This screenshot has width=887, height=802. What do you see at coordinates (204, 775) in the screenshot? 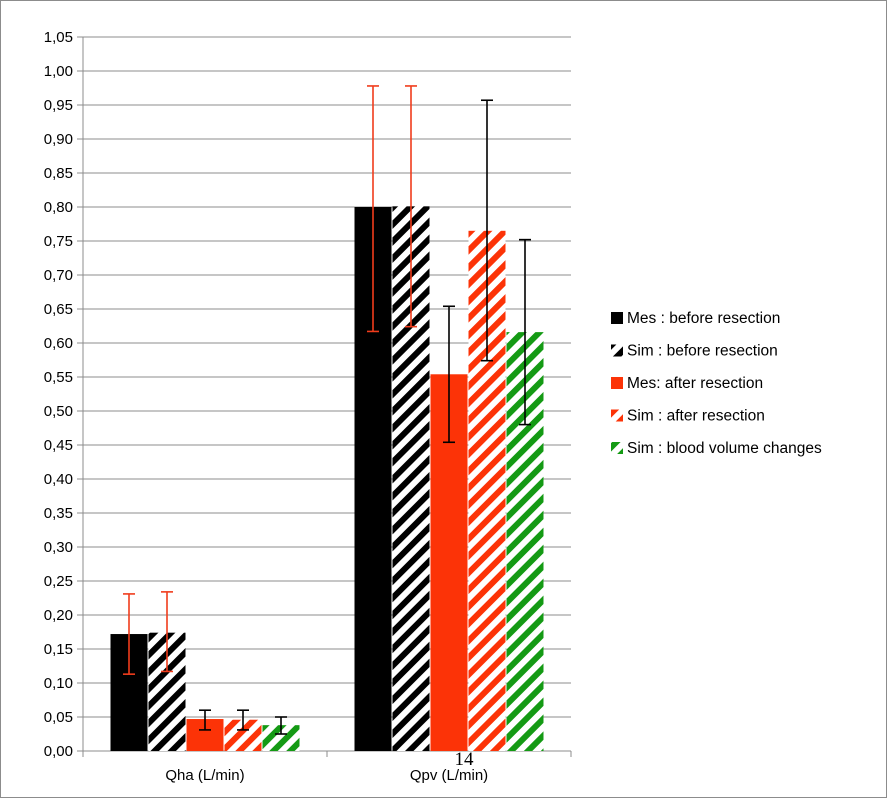
I see `category-label: Qha (L/min)` at bounding box center [204, 775].